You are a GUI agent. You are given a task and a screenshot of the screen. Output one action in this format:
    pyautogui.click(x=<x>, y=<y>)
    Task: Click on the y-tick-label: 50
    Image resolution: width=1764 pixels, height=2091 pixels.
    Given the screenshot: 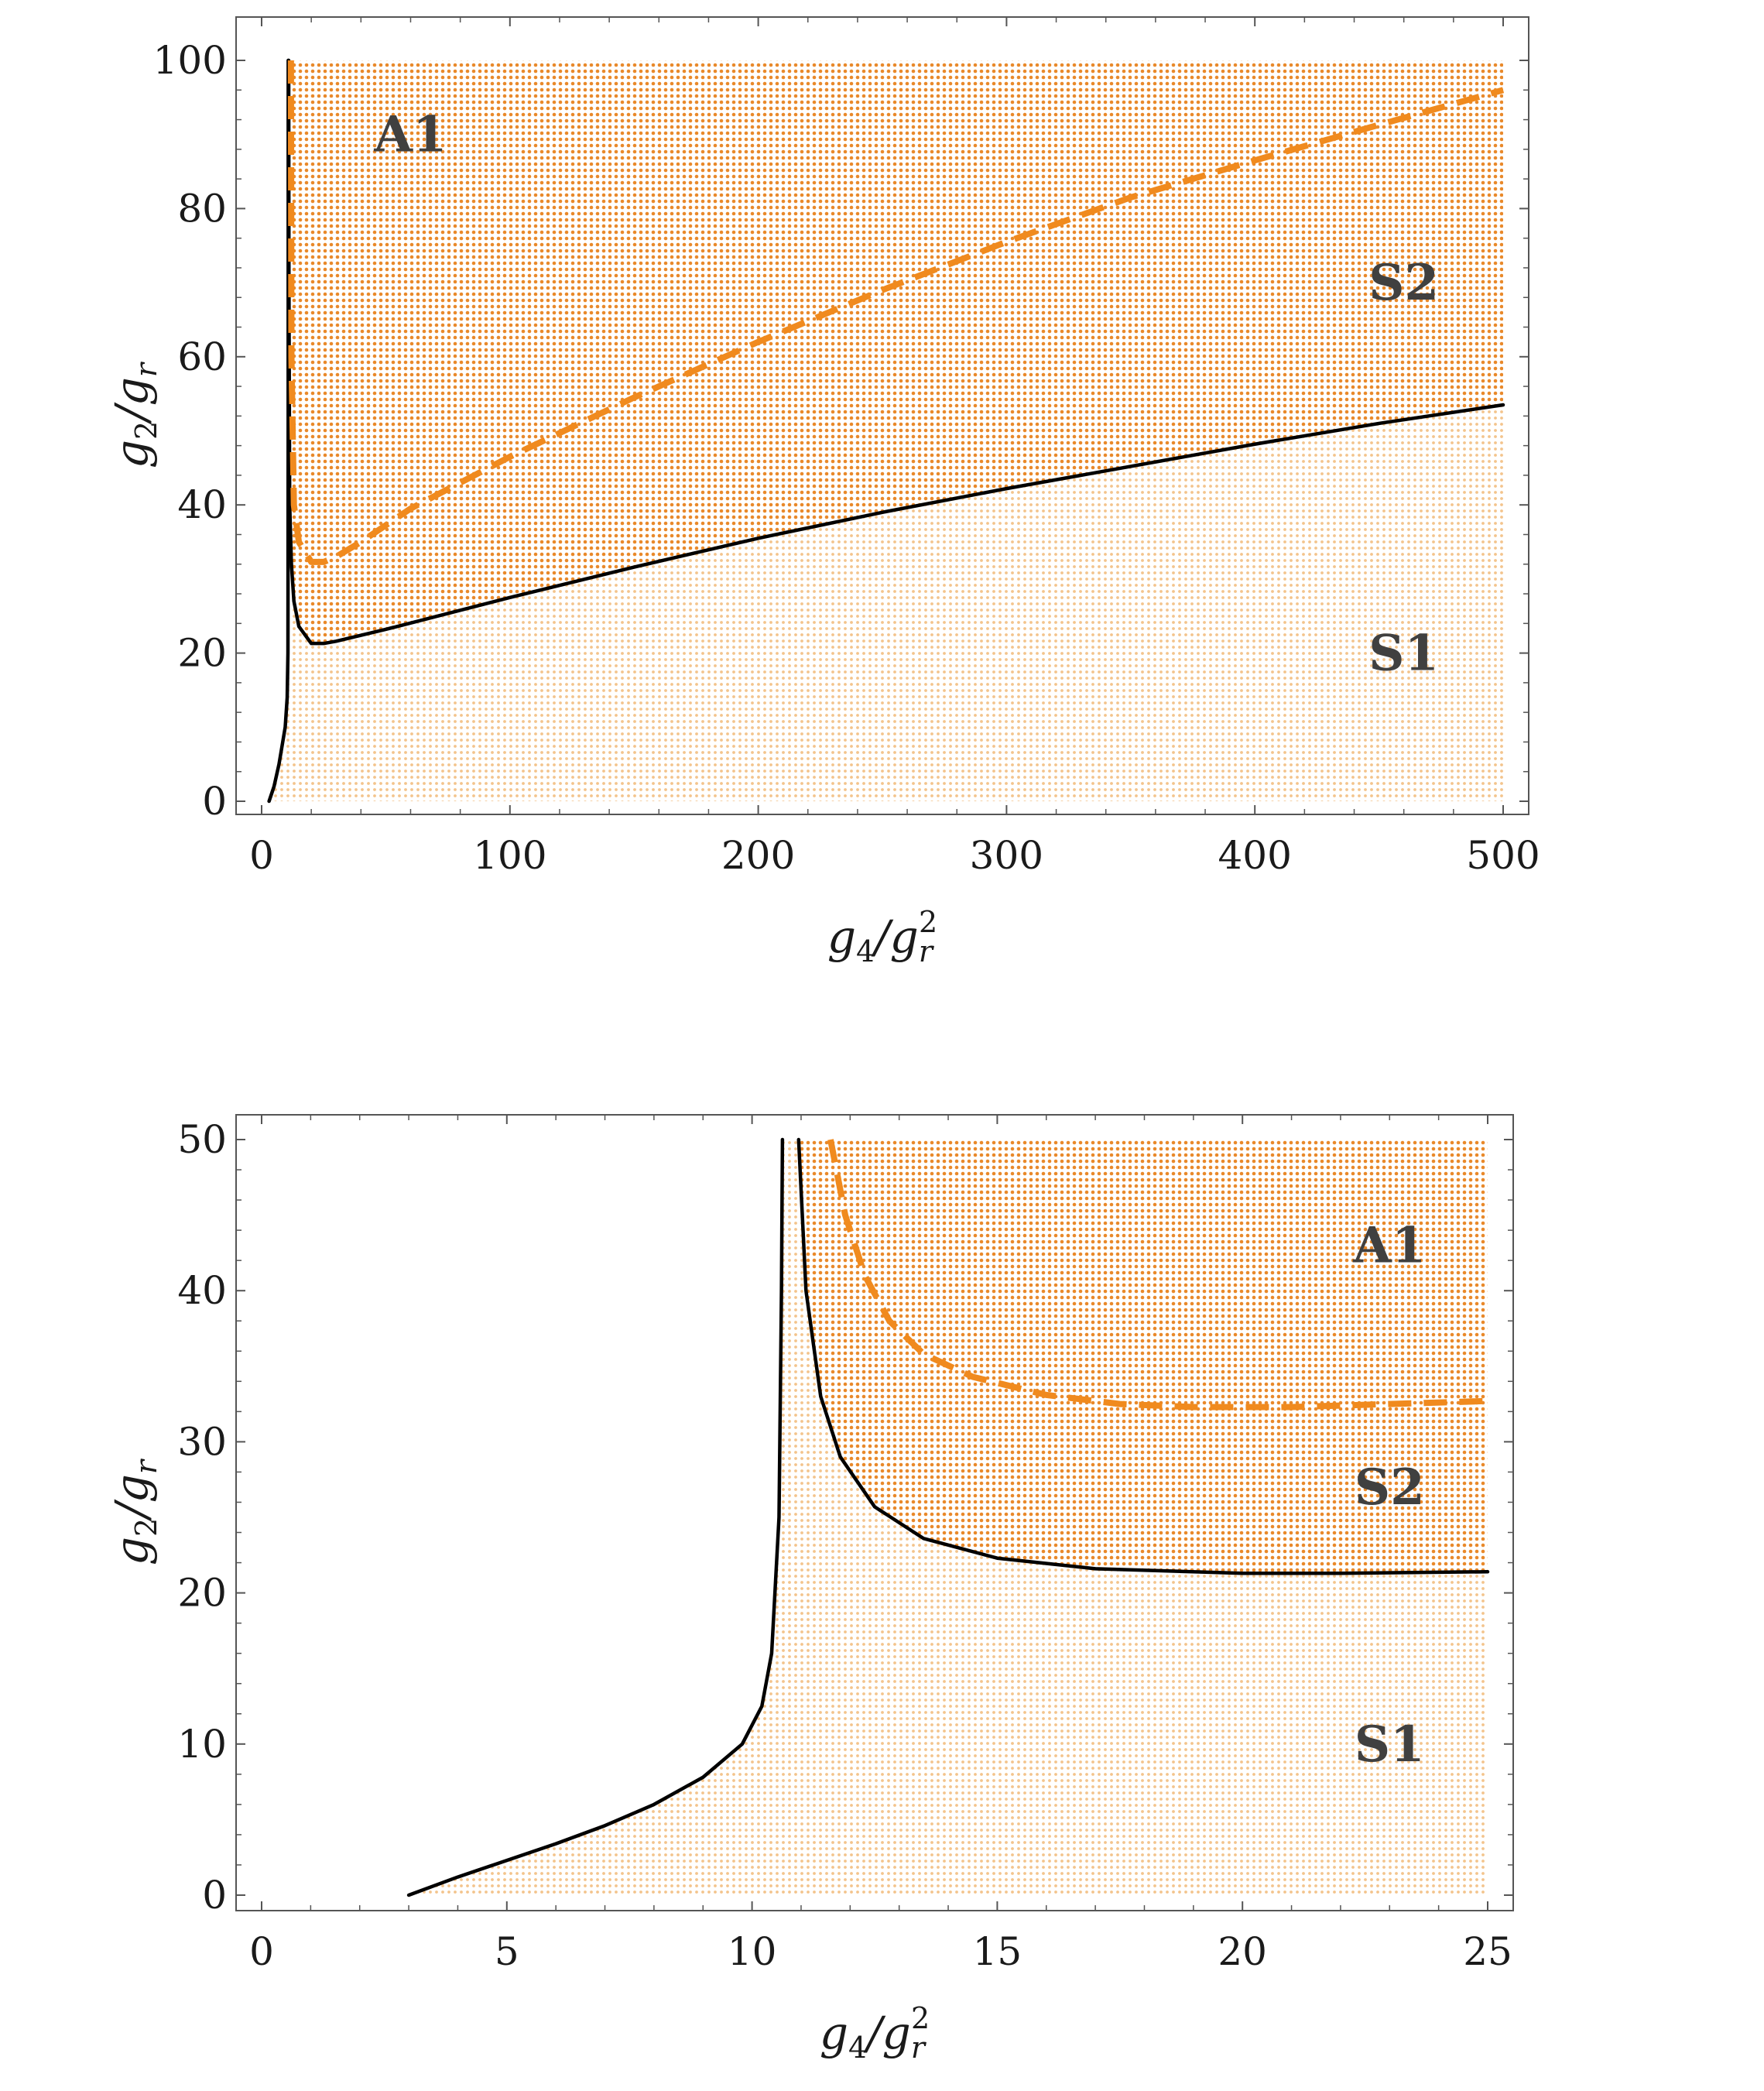 What is the action you would take?
    pyautogui.click(x=202, y=1139)
    